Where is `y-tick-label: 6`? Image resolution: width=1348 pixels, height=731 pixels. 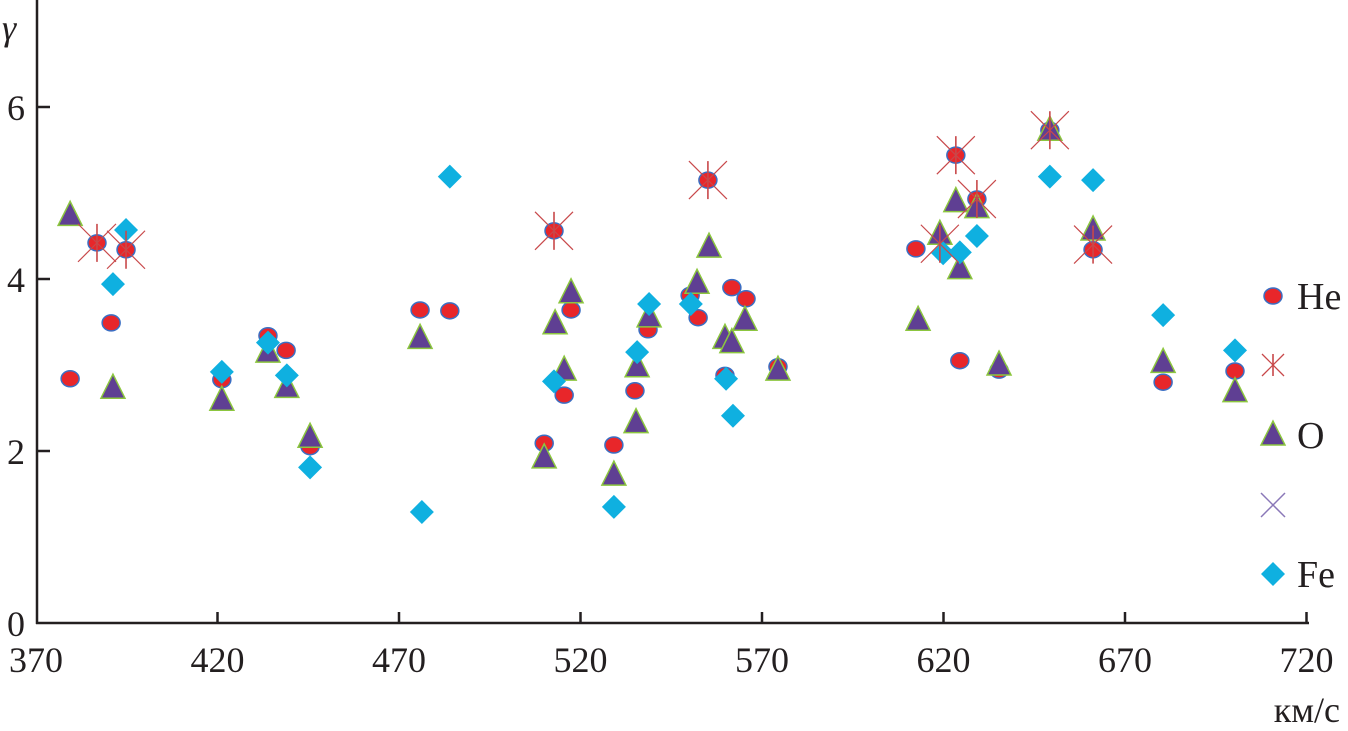 y-tick-label: 6 is located at coordinates (16, 108).